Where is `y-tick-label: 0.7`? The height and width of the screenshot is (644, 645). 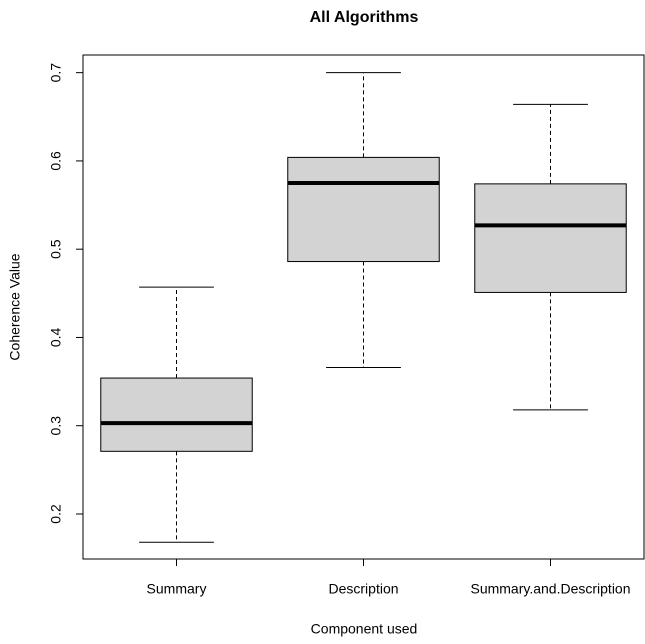 y-tick-label: 0.7 is located at coordinates (56, 73).